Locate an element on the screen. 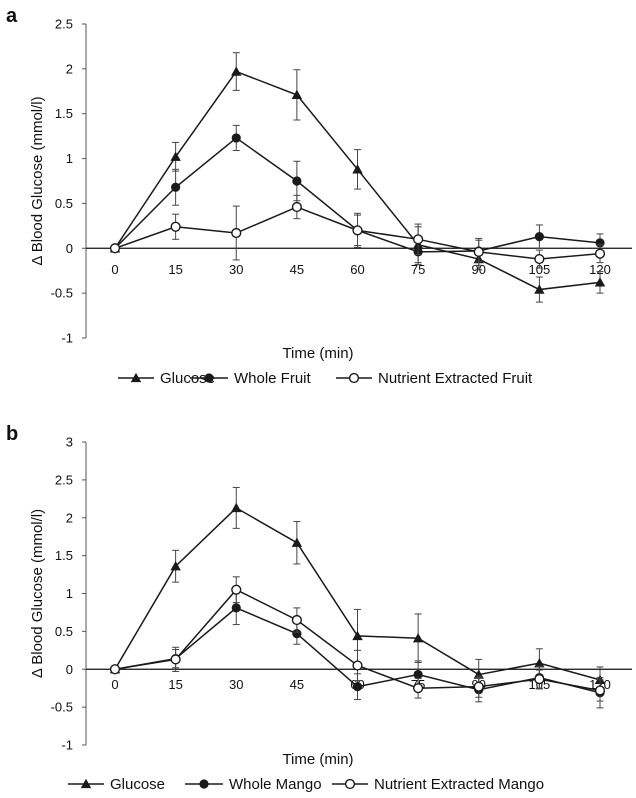 The image size is (636, 798). legend-entry: Whole Fruit is located at coordinates (251, 378).